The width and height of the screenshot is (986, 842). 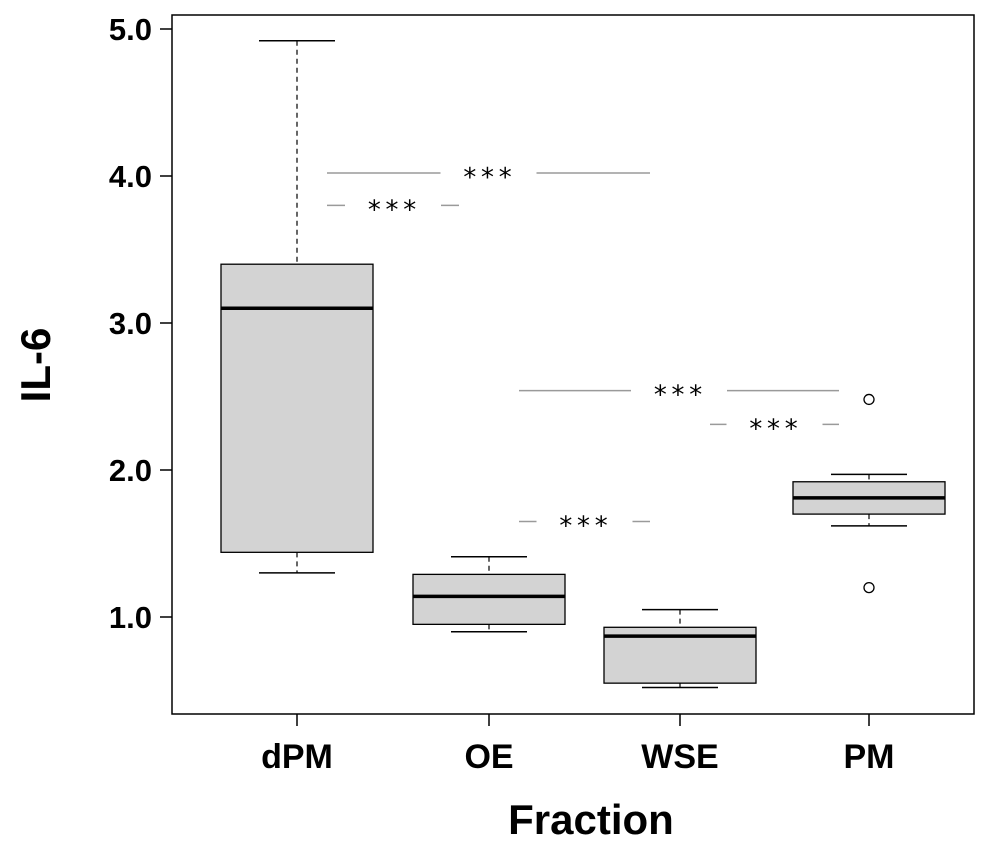 What do you see at coordinates (489, 599) in the screenshot?
I see `iqr-box` at bounding box center [489, 599].